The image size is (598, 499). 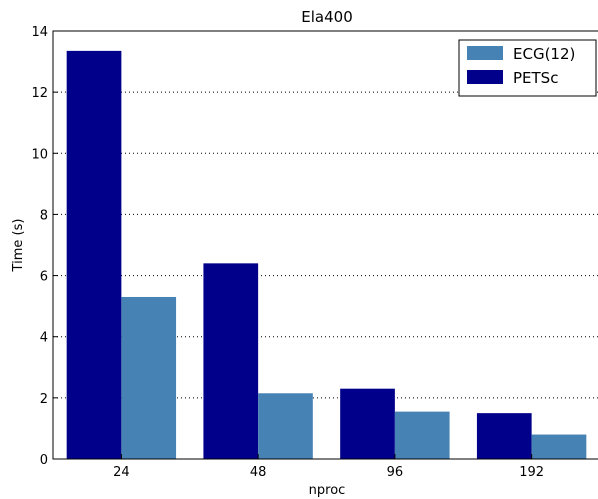 What do you see at coordinates (544, 54) in the screenshot?
I see `legend-label: ECG(12)` at bounding box center [544, 54].